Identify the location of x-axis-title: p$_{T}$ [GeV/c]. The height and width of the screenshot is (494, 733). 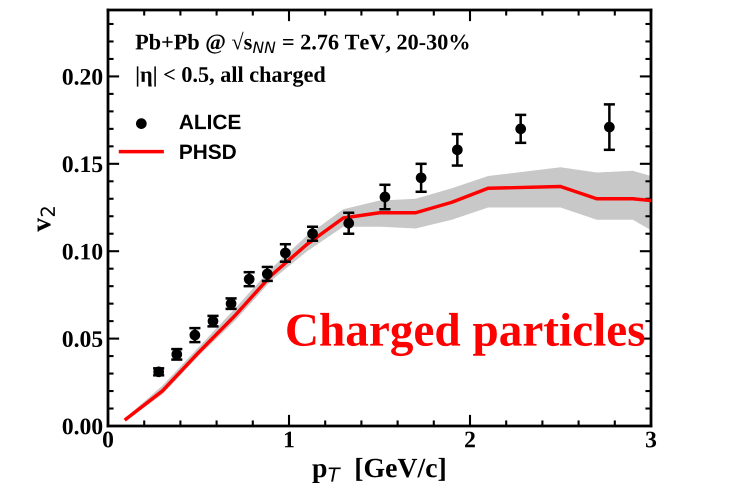
(378, 471).